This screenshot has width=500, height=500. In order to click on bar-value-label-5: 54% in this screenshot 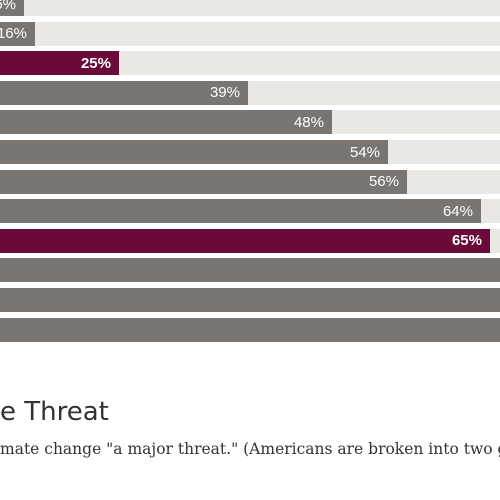, I will do `click(364, 152)`.